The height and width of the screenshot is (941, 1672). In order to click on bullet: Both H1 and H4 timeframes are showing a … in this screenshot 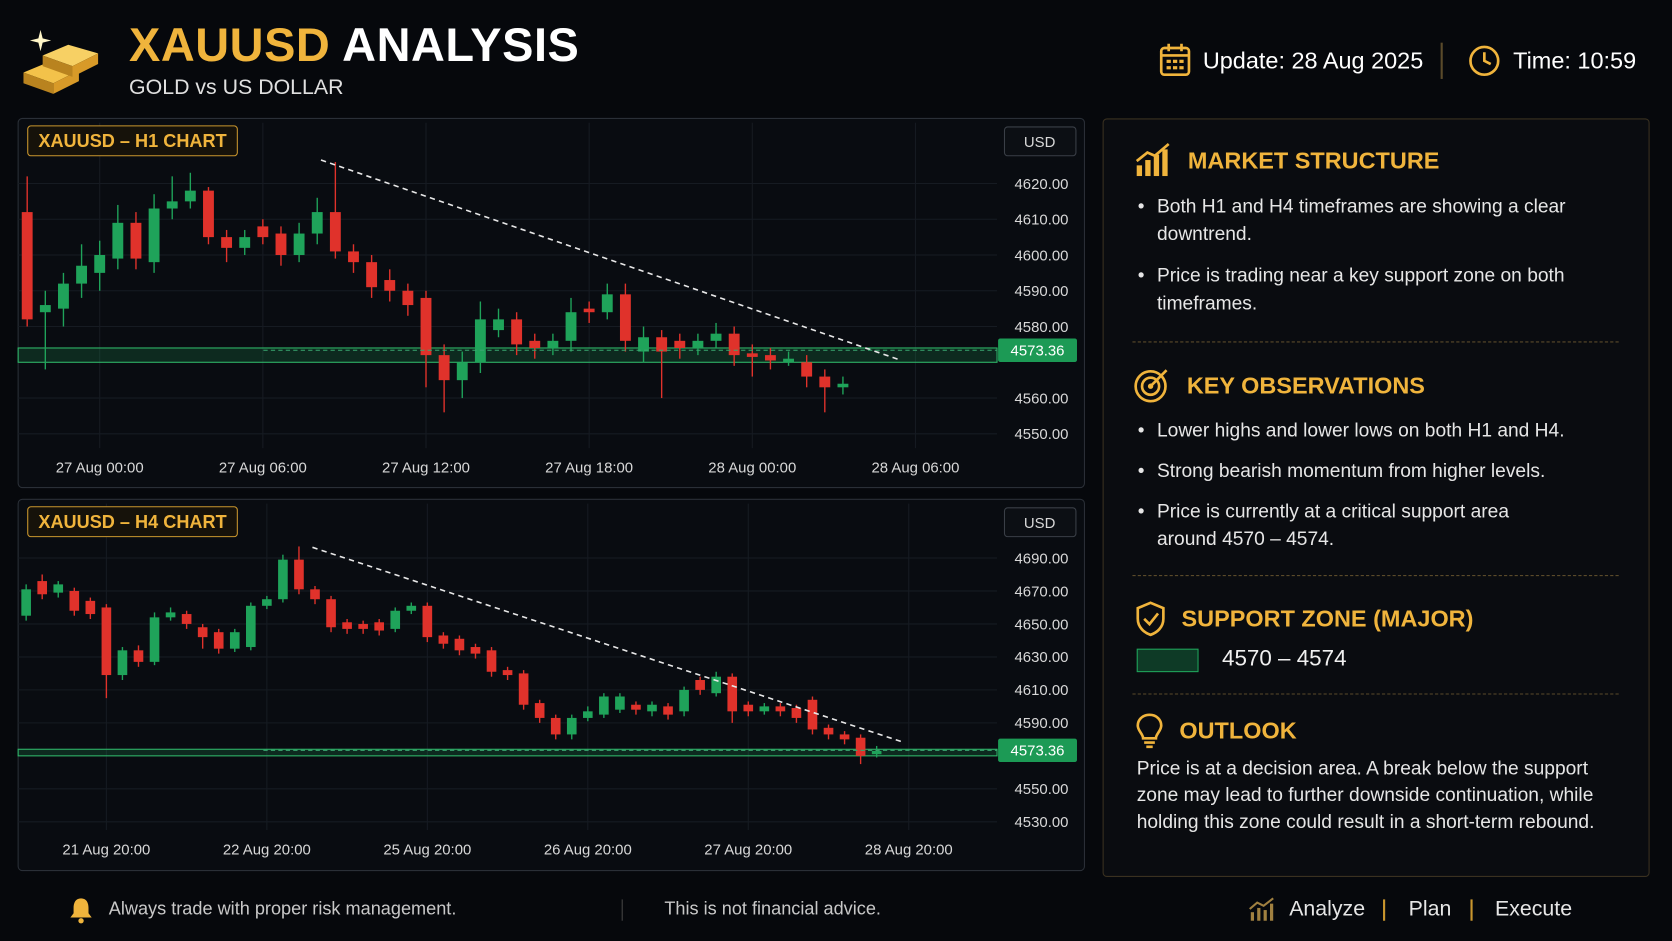, I will do `click(1355, 219)`.